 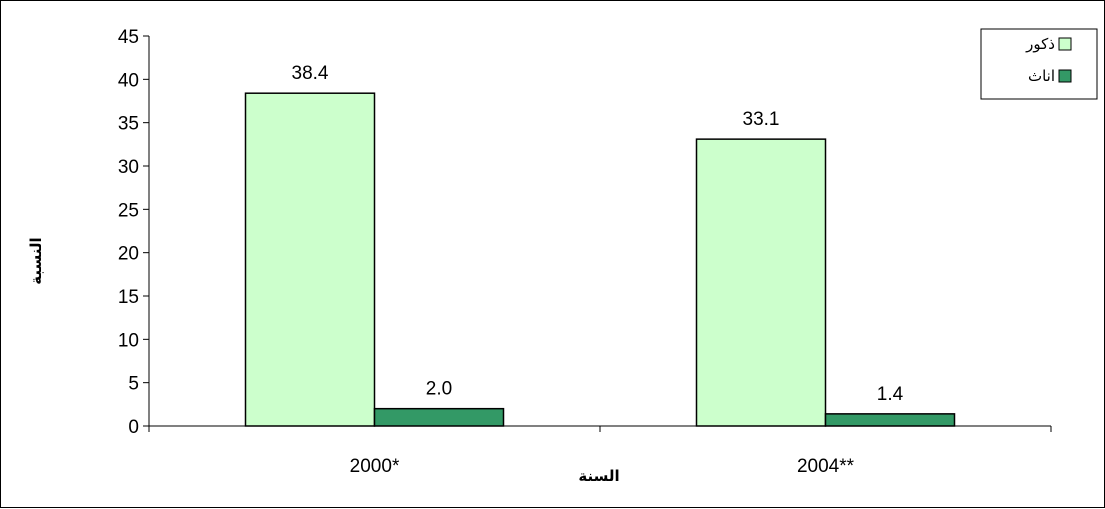 What do you see at coordinates (128, 254) in the screenshot?
I see `y-tick-label: 20` at bounding box center [128, 254].